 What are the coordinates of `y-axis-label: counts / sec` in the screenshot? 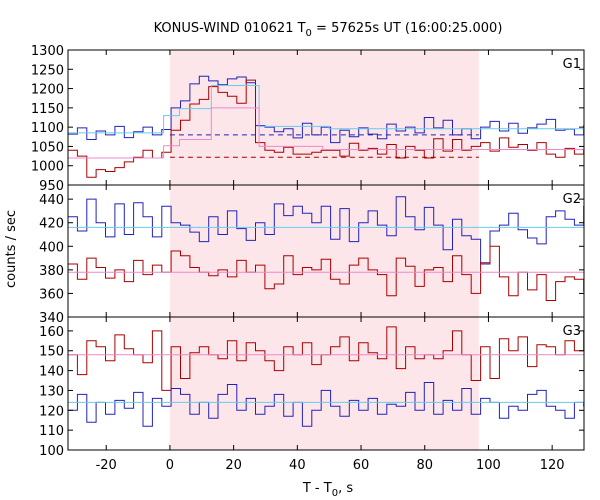 It's located at (11, 249).